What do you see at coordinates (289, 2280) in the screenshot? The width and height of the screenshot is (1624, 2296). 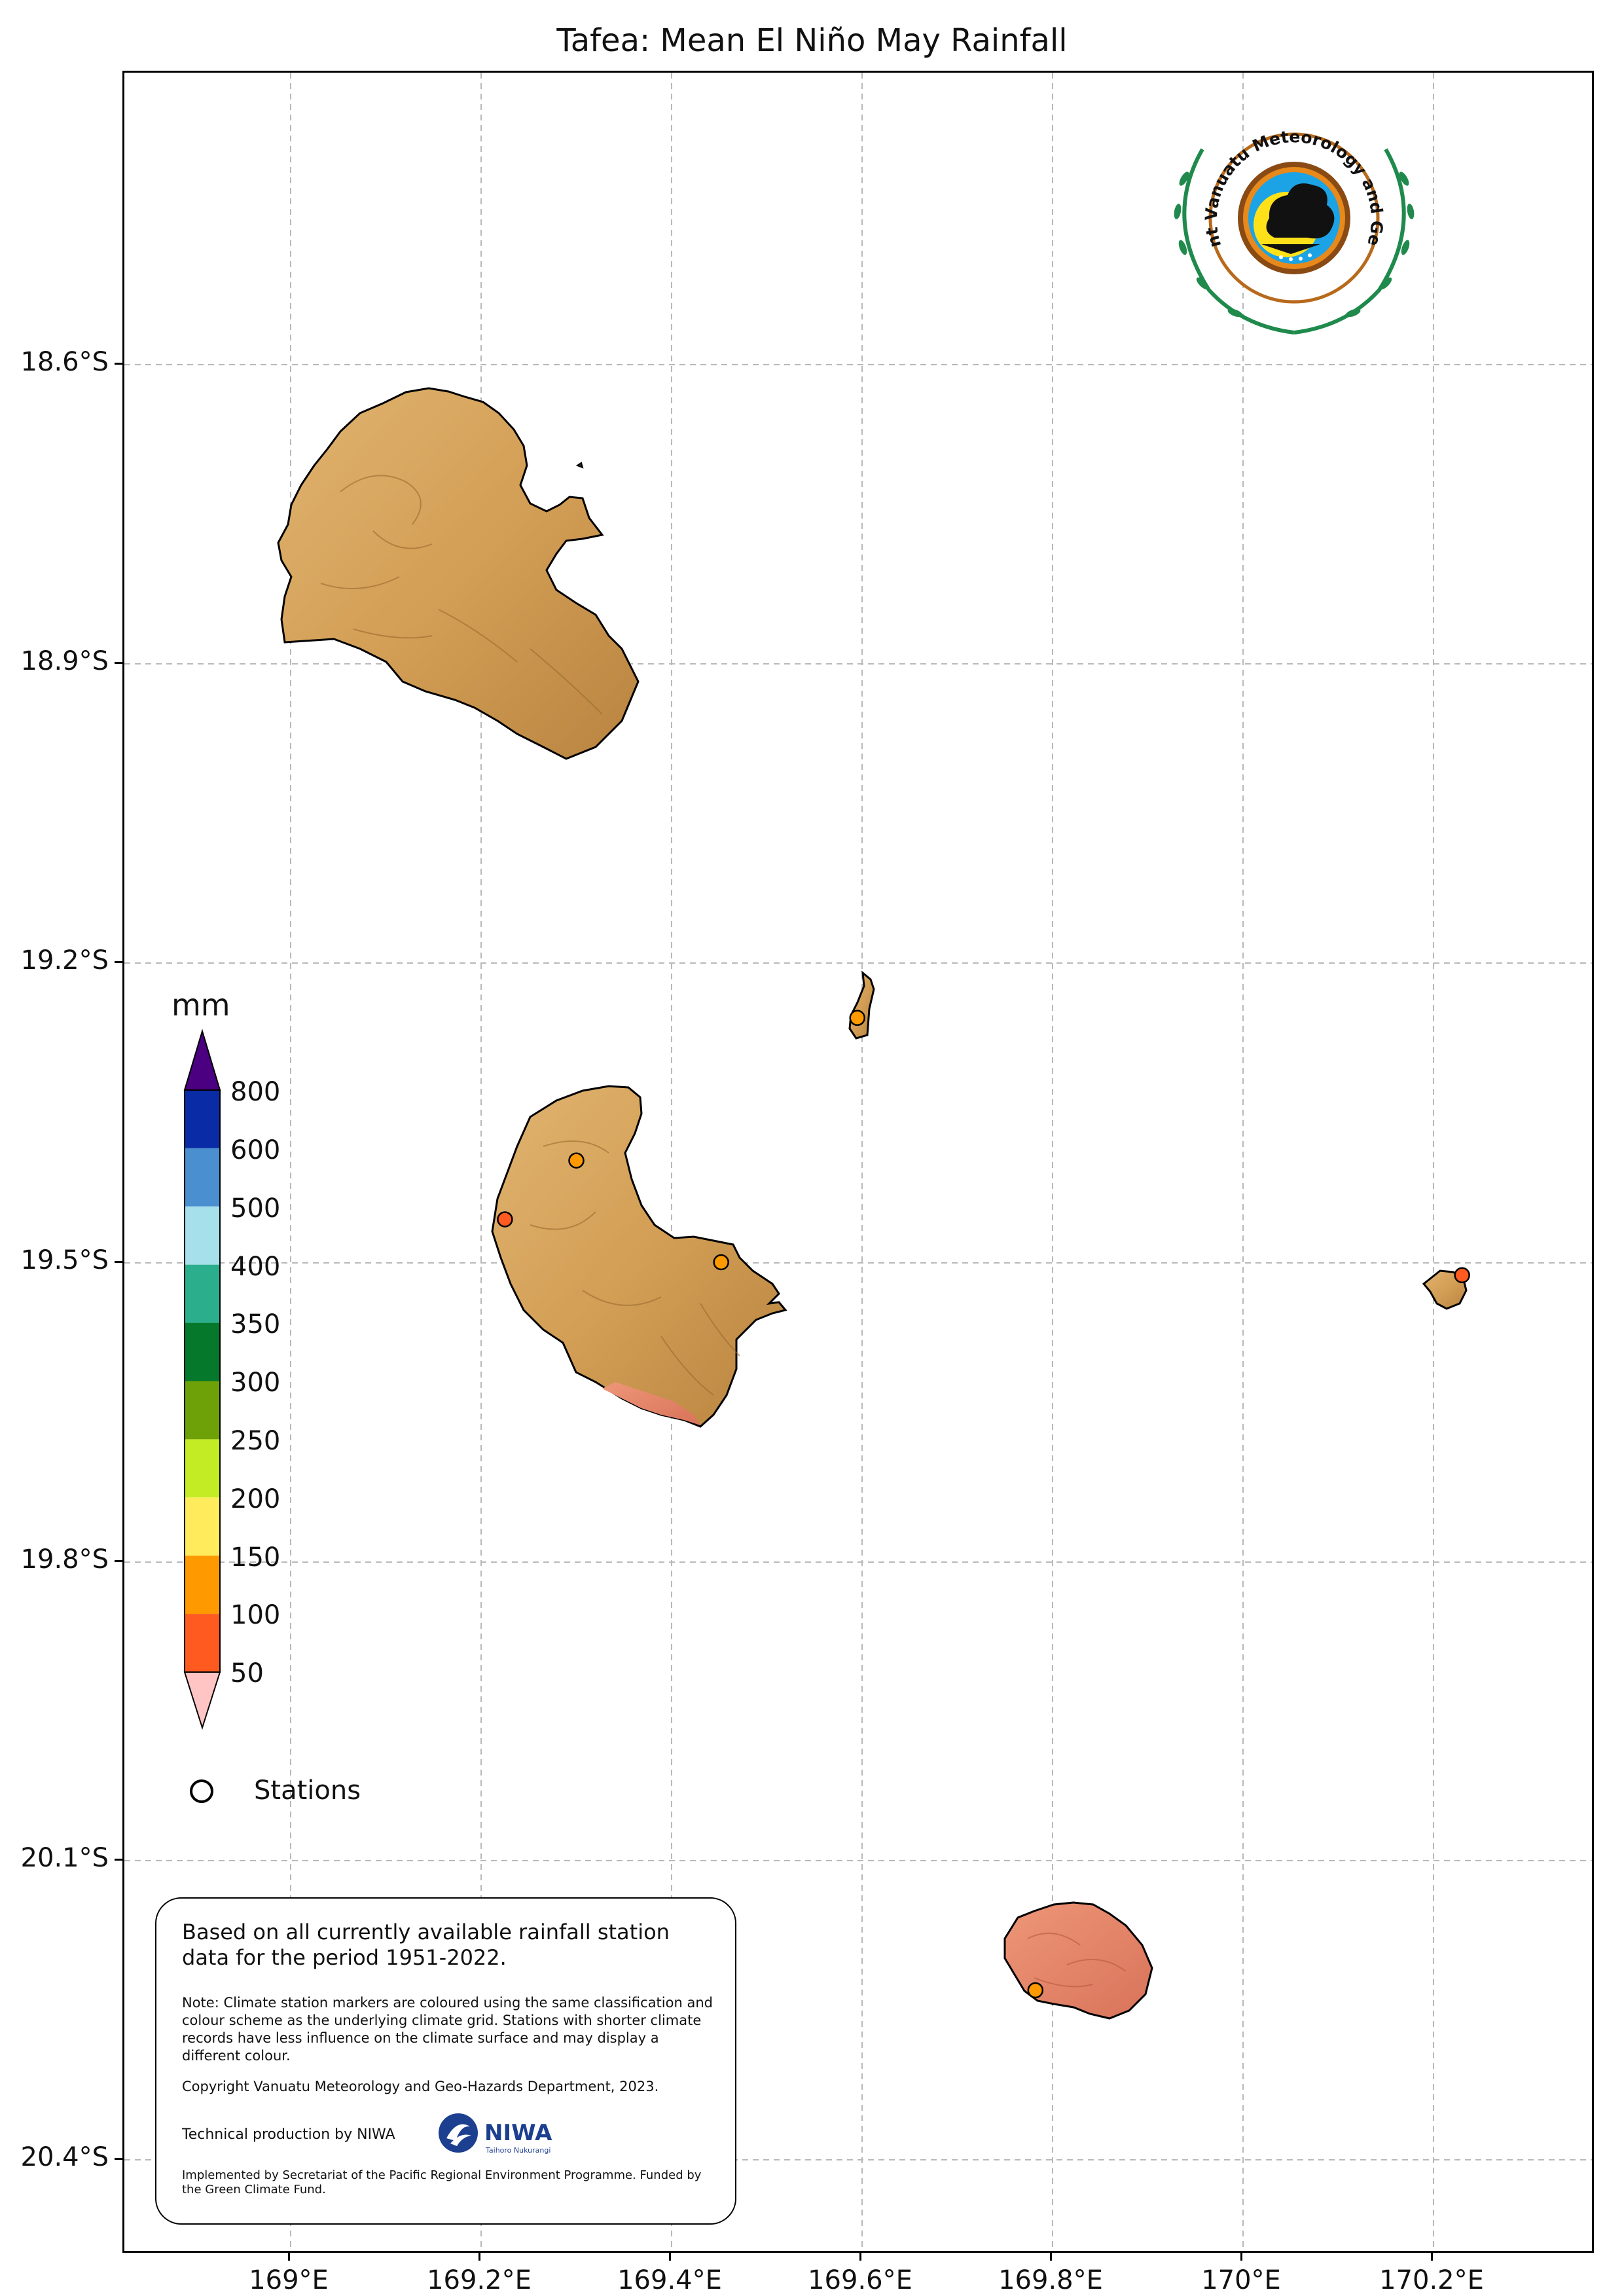 I see `lon-label: 169°E` at bounding box center [289, 2280].